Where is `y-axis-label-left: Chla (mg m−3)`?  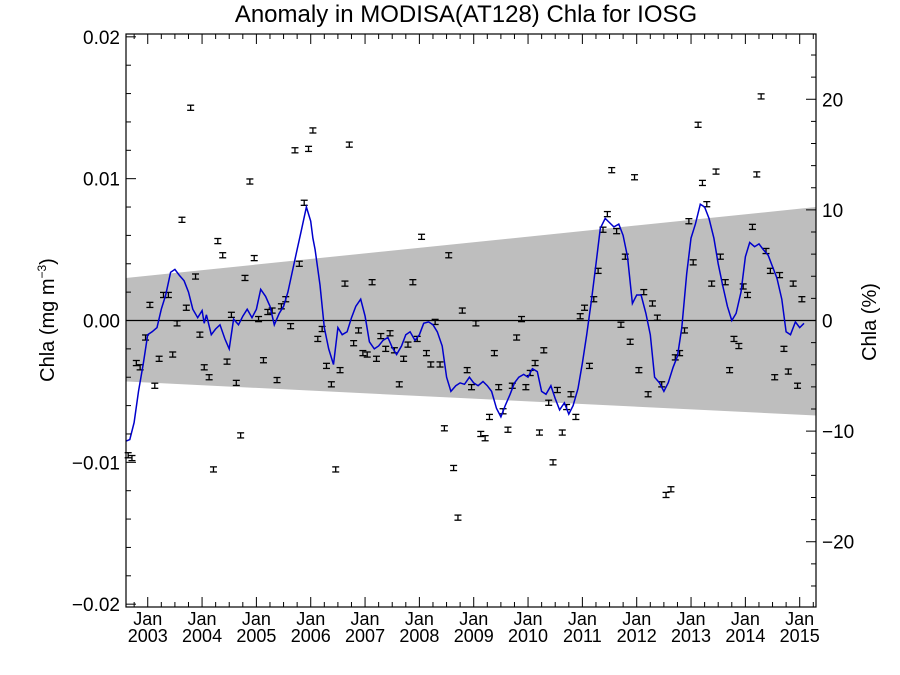 y-axis-label-left: Chla (mg m−3) is located at coordinates (47, 320).